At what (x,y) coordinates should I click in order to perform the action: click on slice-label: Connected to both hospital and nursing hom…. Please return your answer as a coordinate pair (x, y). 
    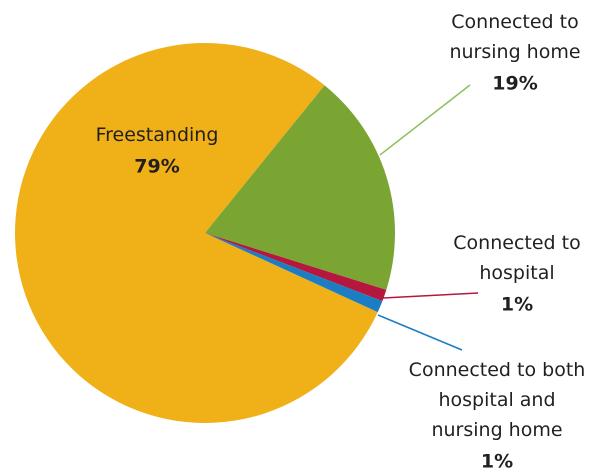
    Looking at the image, I should click on (497, 400).